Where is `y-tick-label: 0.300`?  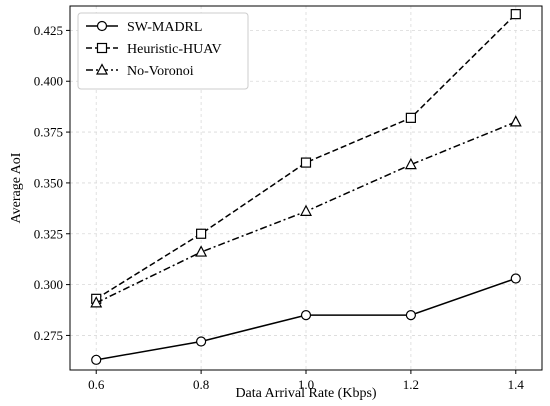 y-tick-label: 0.300 is located at coordinates (48, 284).